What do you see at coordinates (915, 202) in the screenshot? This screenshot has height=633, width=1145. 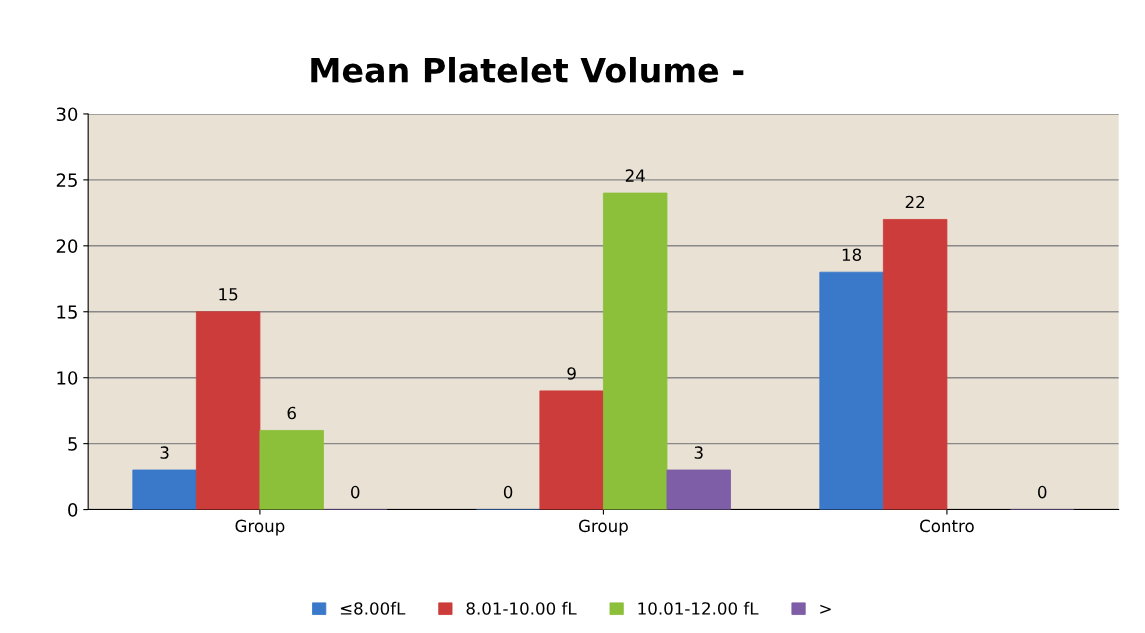 I see `data-label: 22` at bounding box center [915, 202].